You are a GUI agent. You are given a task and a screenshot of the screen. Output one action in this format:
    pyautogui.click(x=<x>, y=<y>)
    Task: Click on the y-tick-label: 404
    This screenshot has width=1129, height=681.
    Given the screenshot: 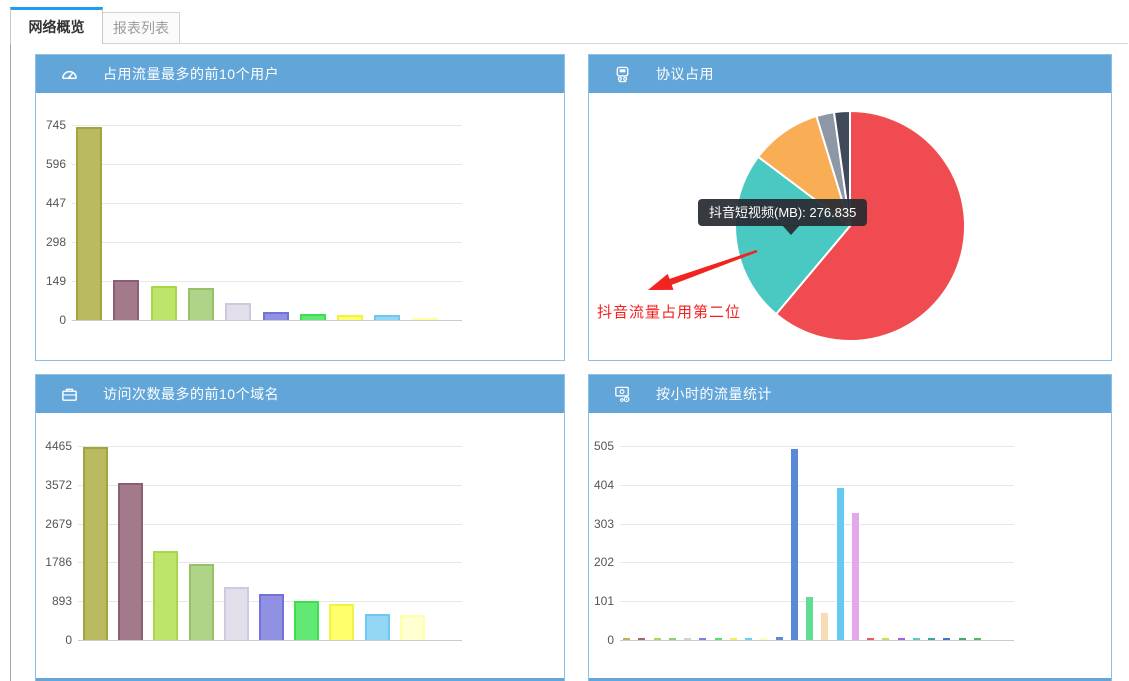 What is the action you would take?
    pyautogui.click(x=603, y=485)
    